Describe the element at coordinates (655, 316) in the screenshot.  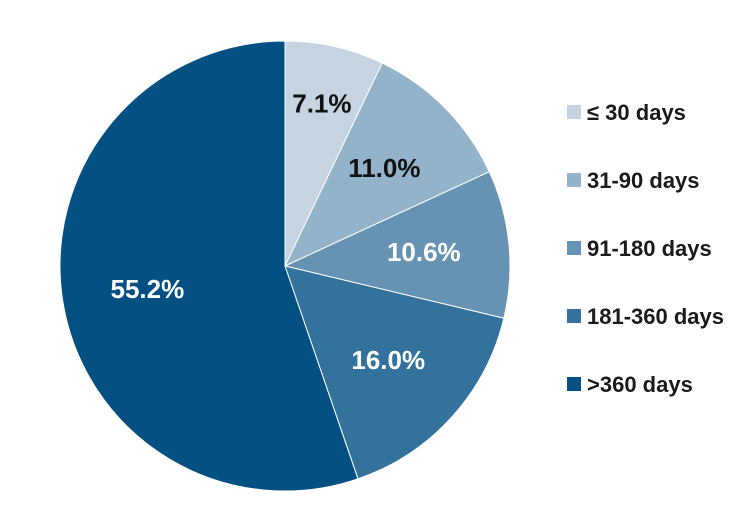
I see `legend-label-3: 181-360 days` at that location.